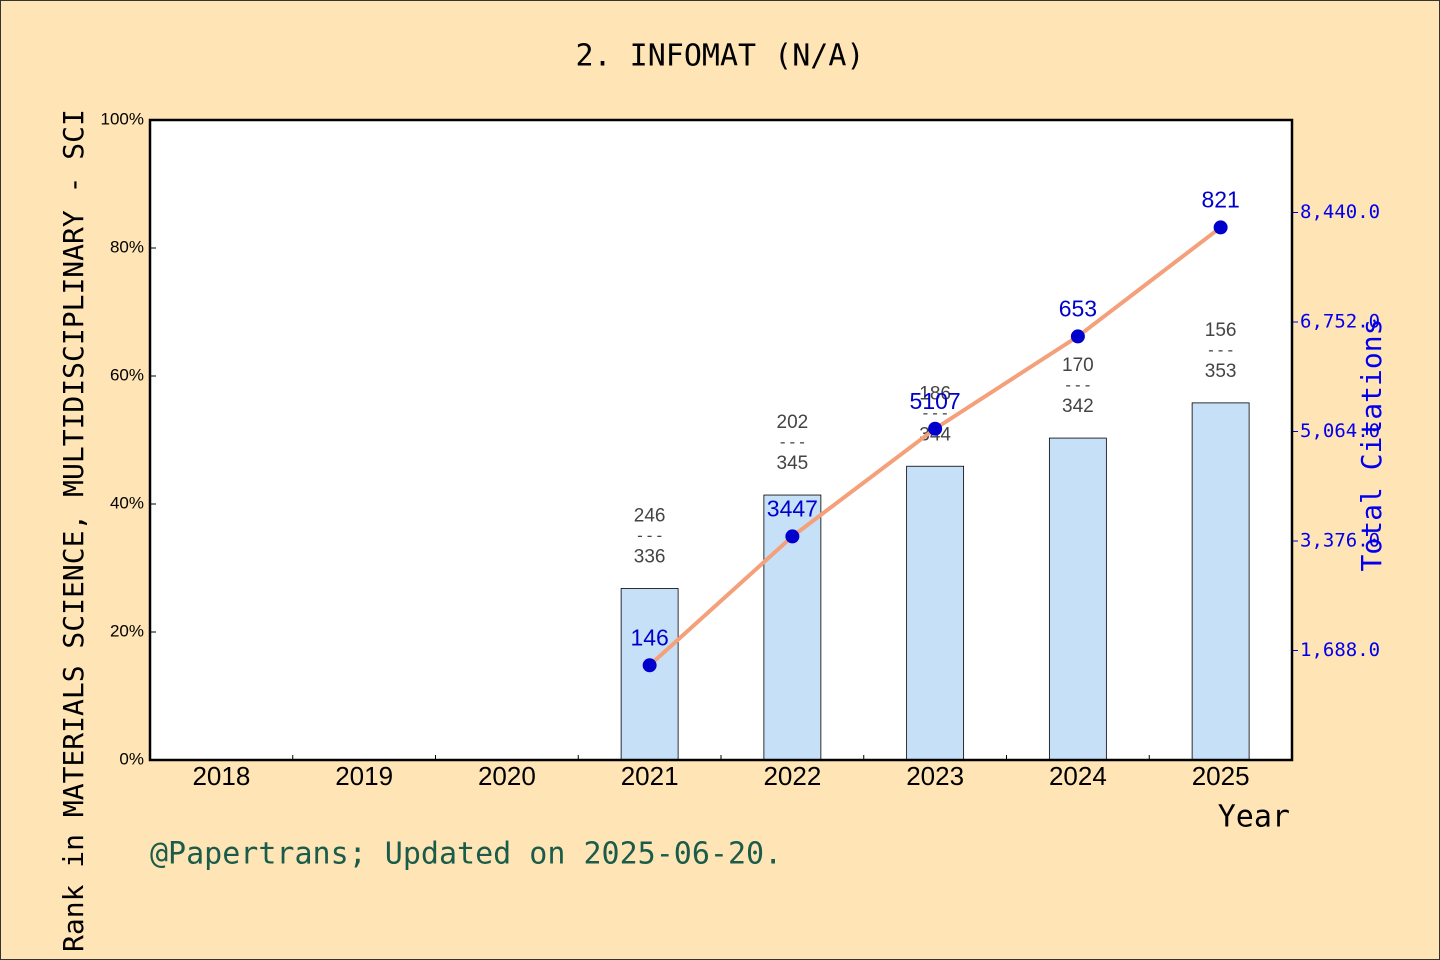  Describe the element at coordinates (127, 374) in the screenshot. I see `y-tick-label: 60%` at that location.